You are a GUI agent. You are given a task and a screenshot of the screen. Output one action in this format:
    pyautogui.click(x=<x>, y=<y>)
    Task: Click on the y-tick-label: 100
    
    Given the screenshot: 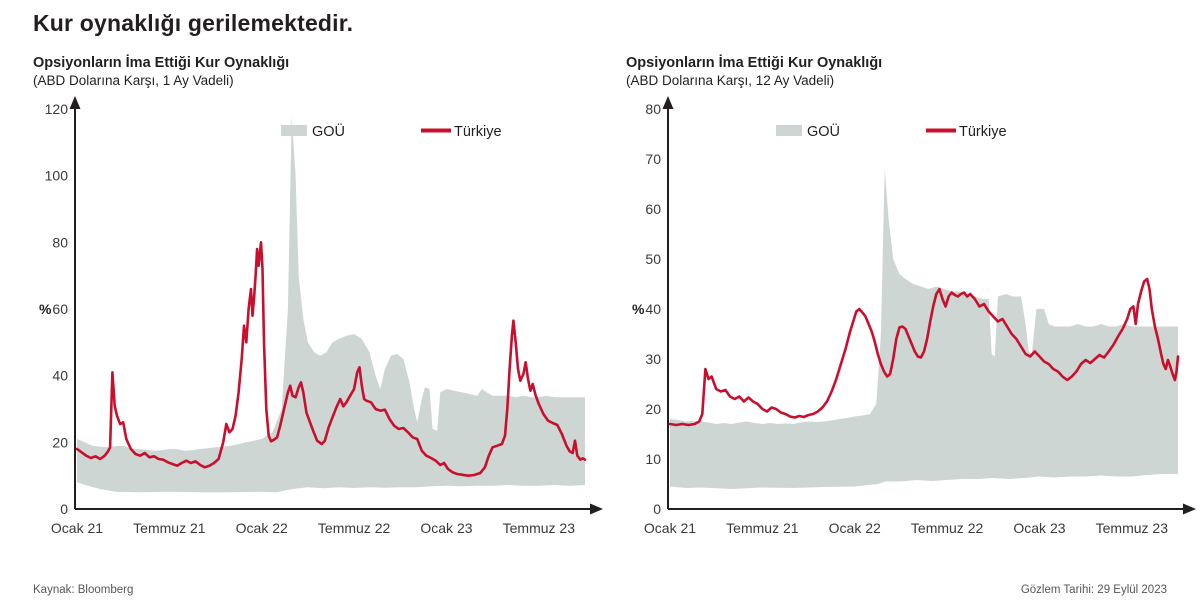 What is the action you would take?
    pyautogui.click(x=57, y=176)
    